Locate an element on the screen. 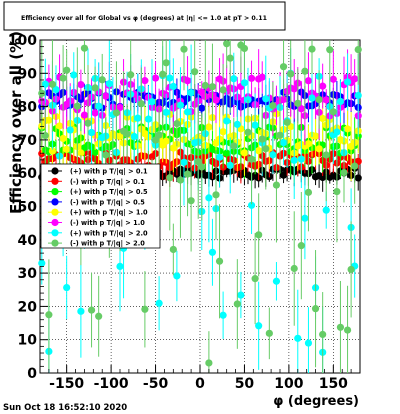 The height and width of the screenshot is (414, 400). x-tick-label: 0 is located at coordinates (200, 384).